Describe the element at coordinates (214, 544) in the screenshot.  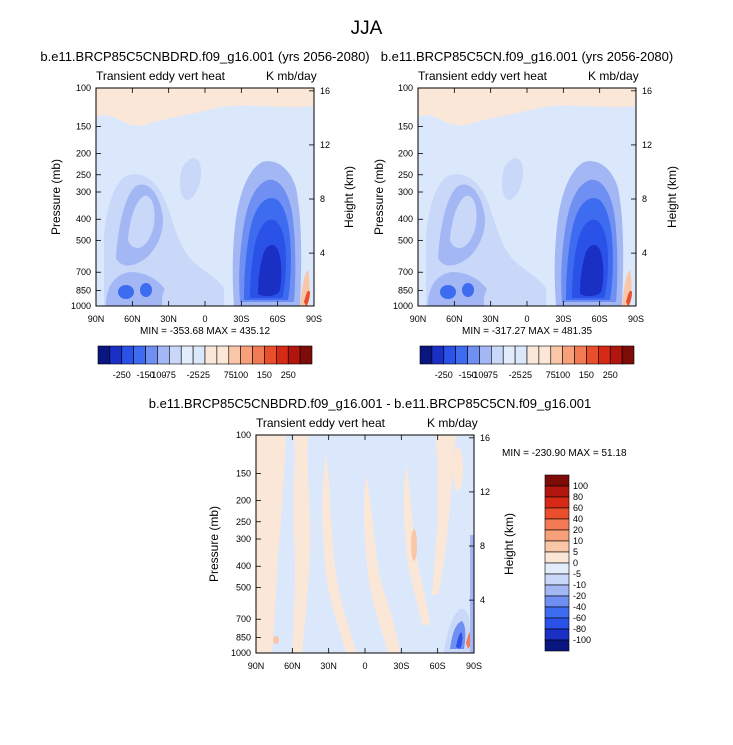
I see `ylabel-bottom: Pressure (mb)` at that location.